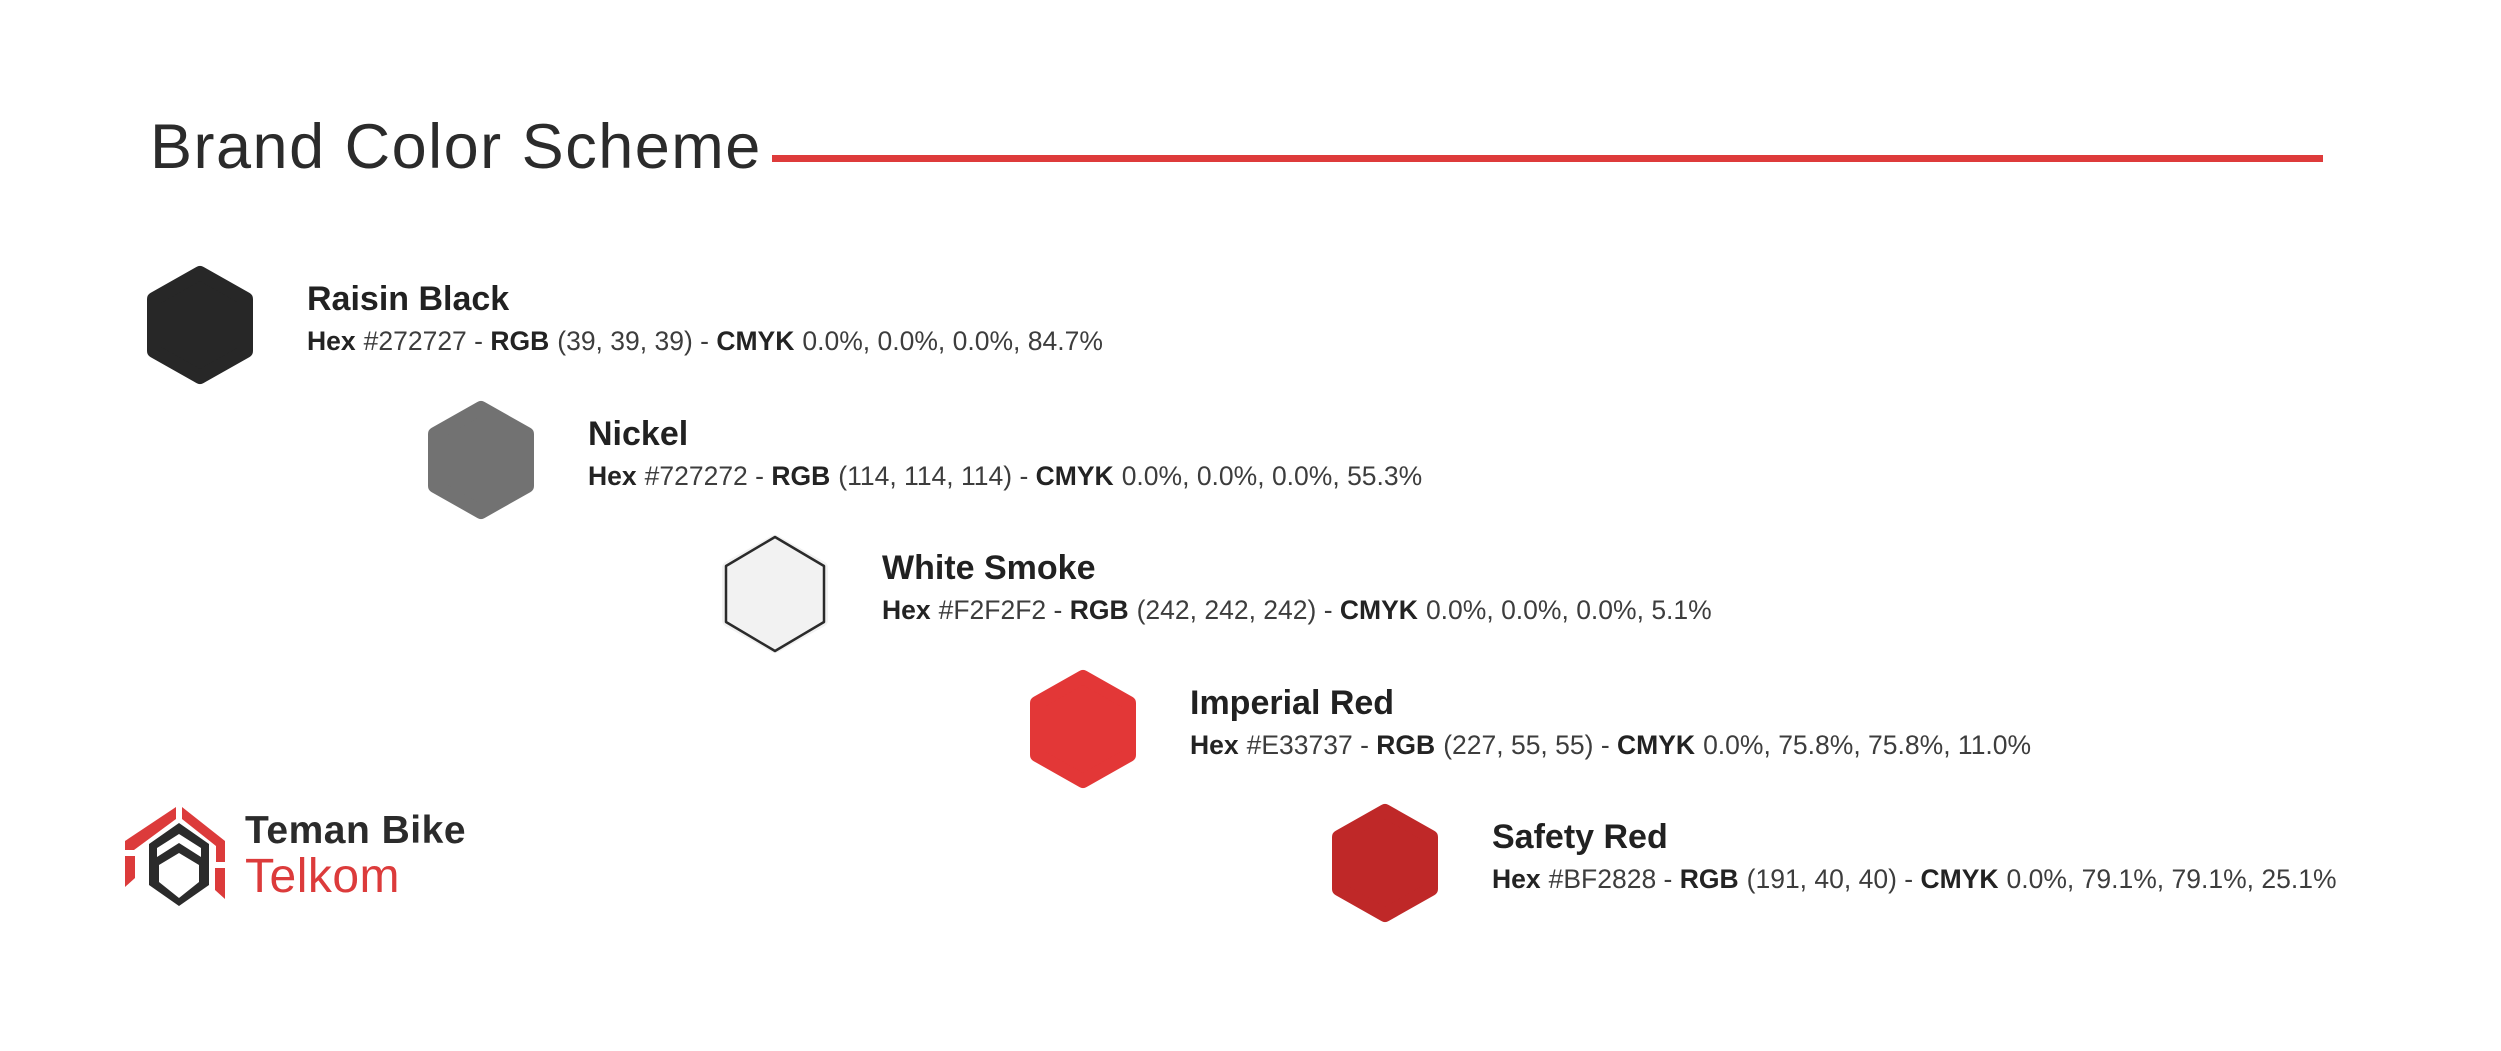 The height and width of the screenshot is (1051, 2501). What do you see at coordinates (1602, 879) in the screenshot?
I see `hex-value: #BF2828` at bounding box center [1602, 879].